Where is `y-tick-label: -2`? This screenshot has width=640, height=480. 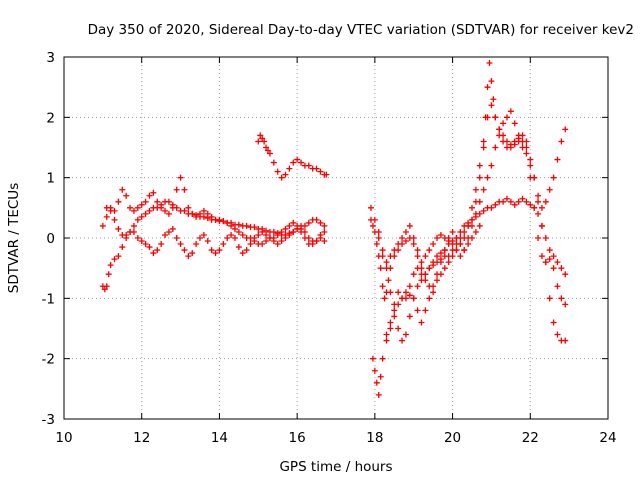
y-tick-label: -2 is located at coordinates (48, 360).